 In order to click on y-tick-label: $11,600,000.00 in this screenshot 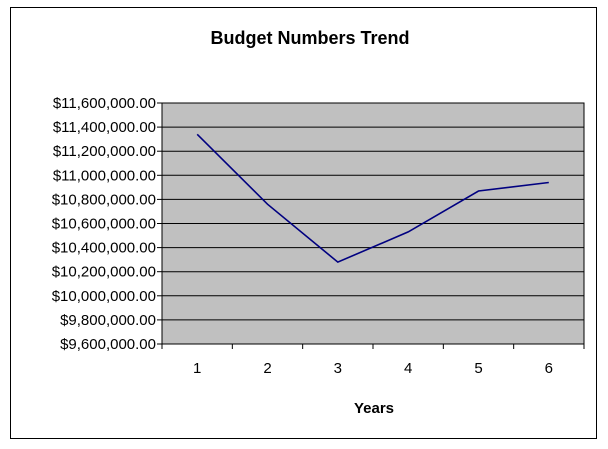, I will do `click(104, 103)`.